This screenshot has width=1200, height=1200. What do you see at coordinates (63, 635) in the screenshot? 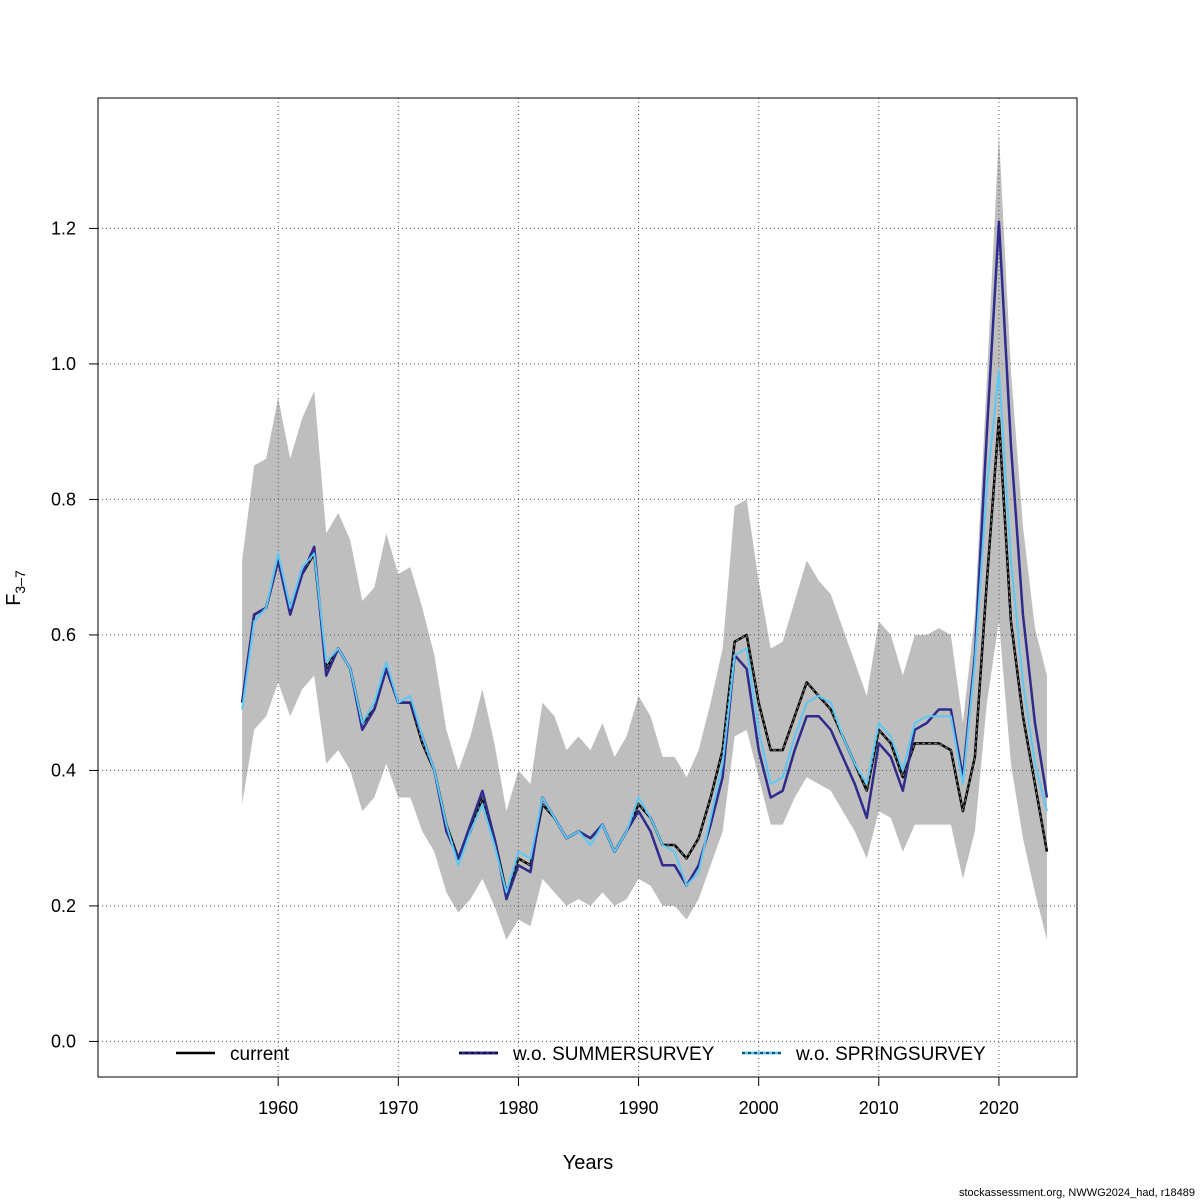
I see `y-tick-label-0.6: 0.6` at bounding box center [63, 635].